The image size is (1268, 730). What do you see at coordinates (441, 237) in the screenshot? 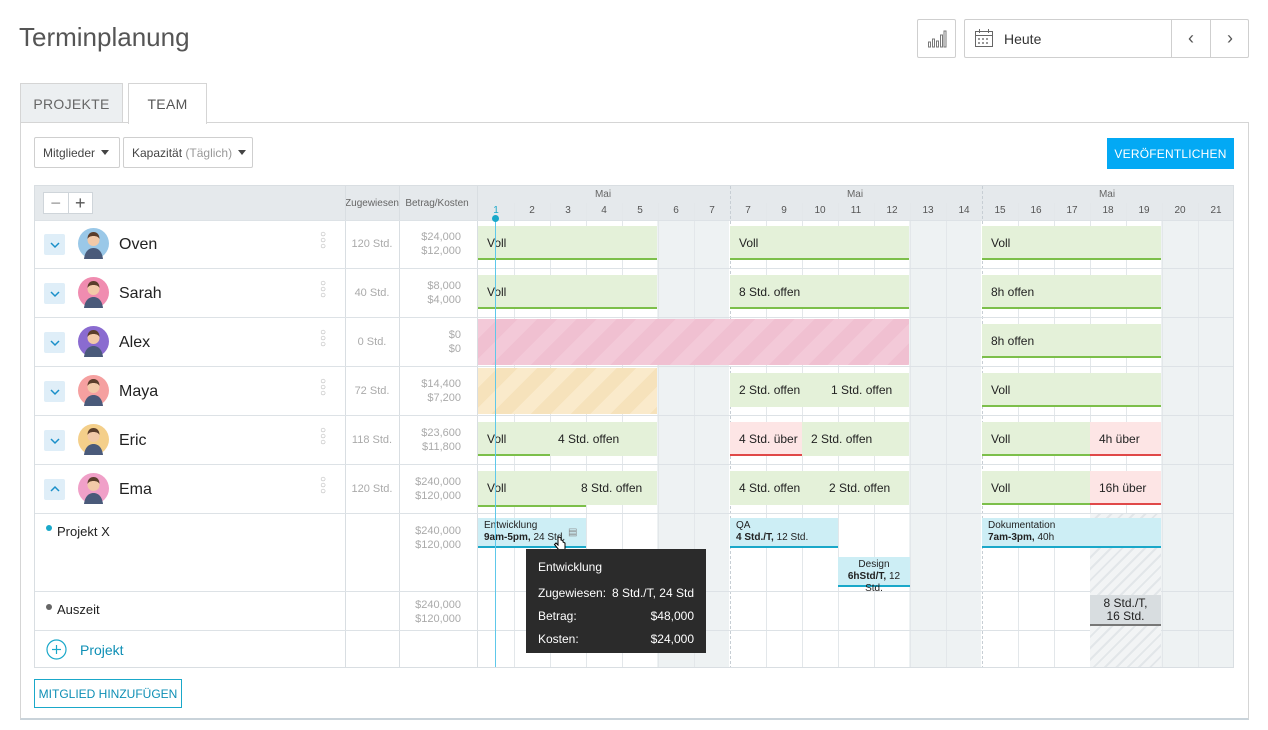
I see `amount-value: $24,000` at bounding box center [441, 237].